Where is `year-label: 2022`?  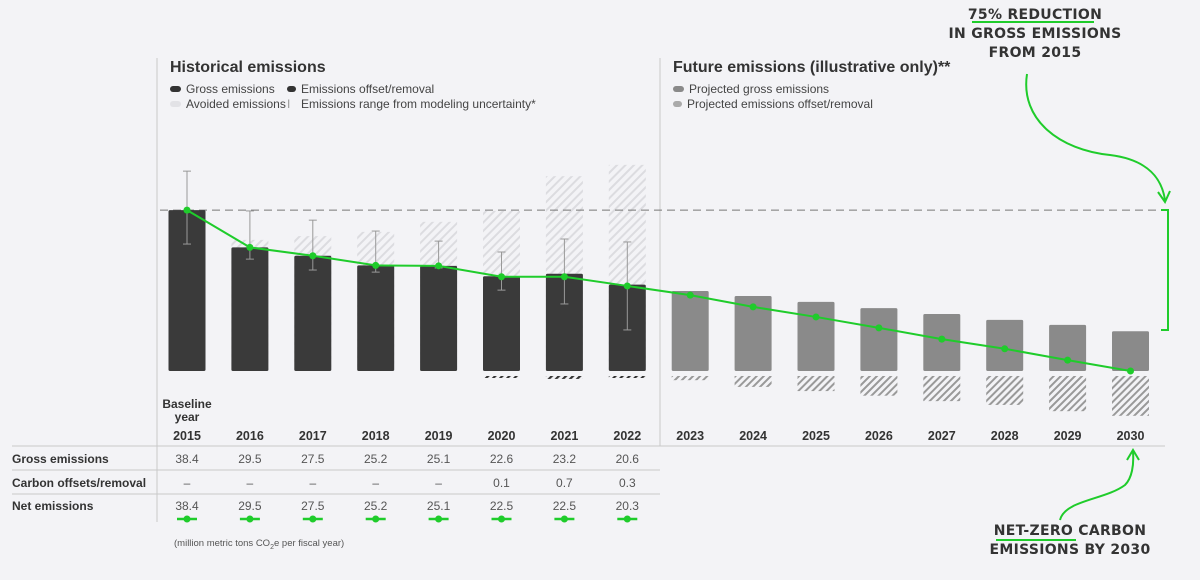 year-label: 2022 is located at coordinates (627, 436).